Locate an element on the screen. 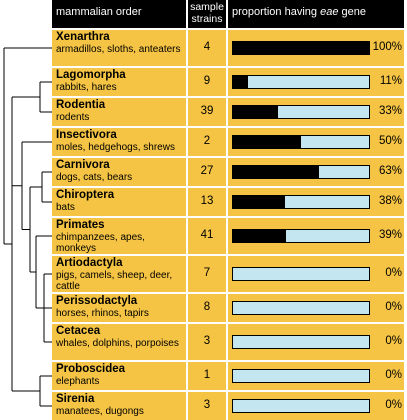 The width and height of the screenshot is (407, 420). strain-count: 2 is located at coordinates (207, 141).